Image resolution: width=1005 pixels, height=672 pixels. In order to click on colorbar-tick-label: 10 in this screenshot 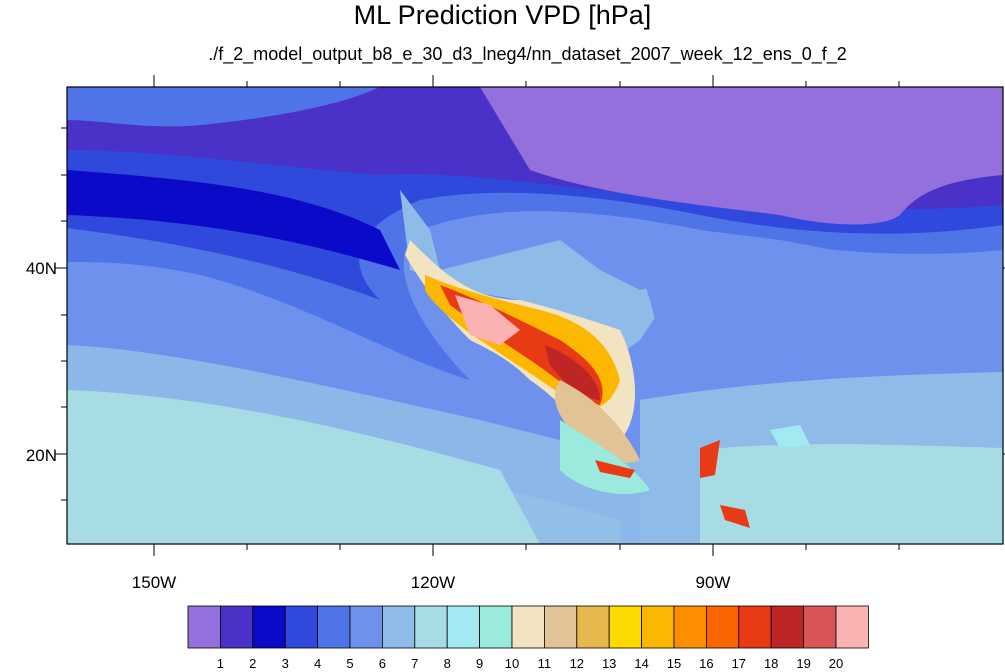, I will do `click(512, 663)`.